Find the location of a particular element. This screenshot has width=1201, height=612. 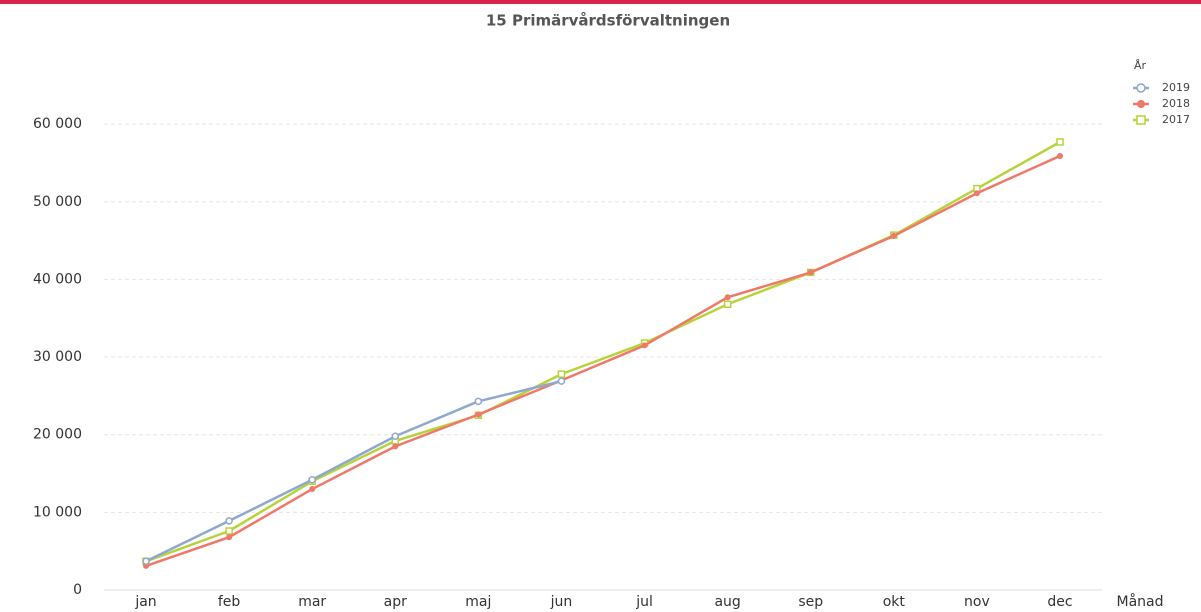

y-tick-label: 50 000 is located at coordinates (57, 202).